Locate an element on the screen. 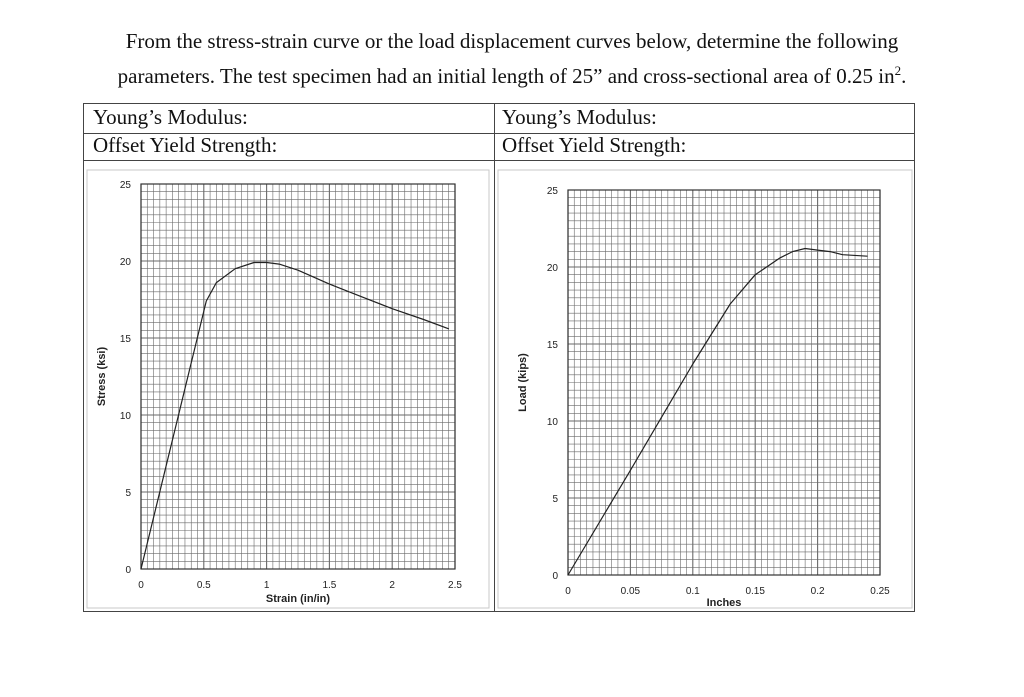  problem-line-2-end: . is located at coordinates (904, 76).